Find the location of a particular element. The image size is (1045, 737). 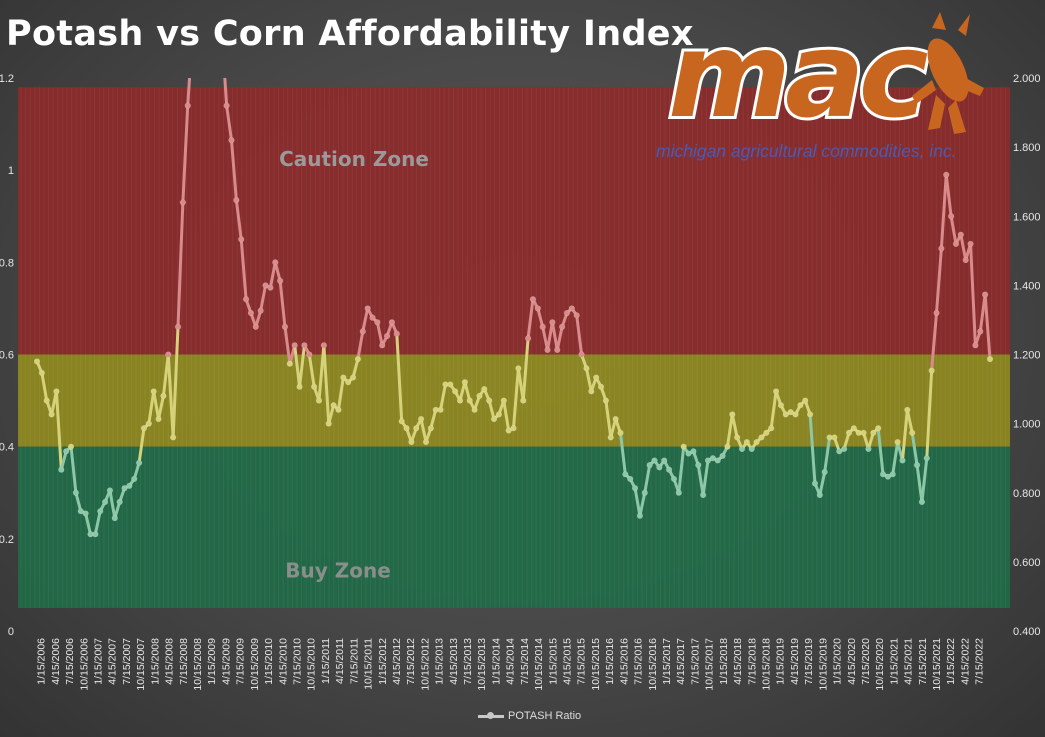

x-tick-label: 7/15/2016 is located at coordinates (639, 661).